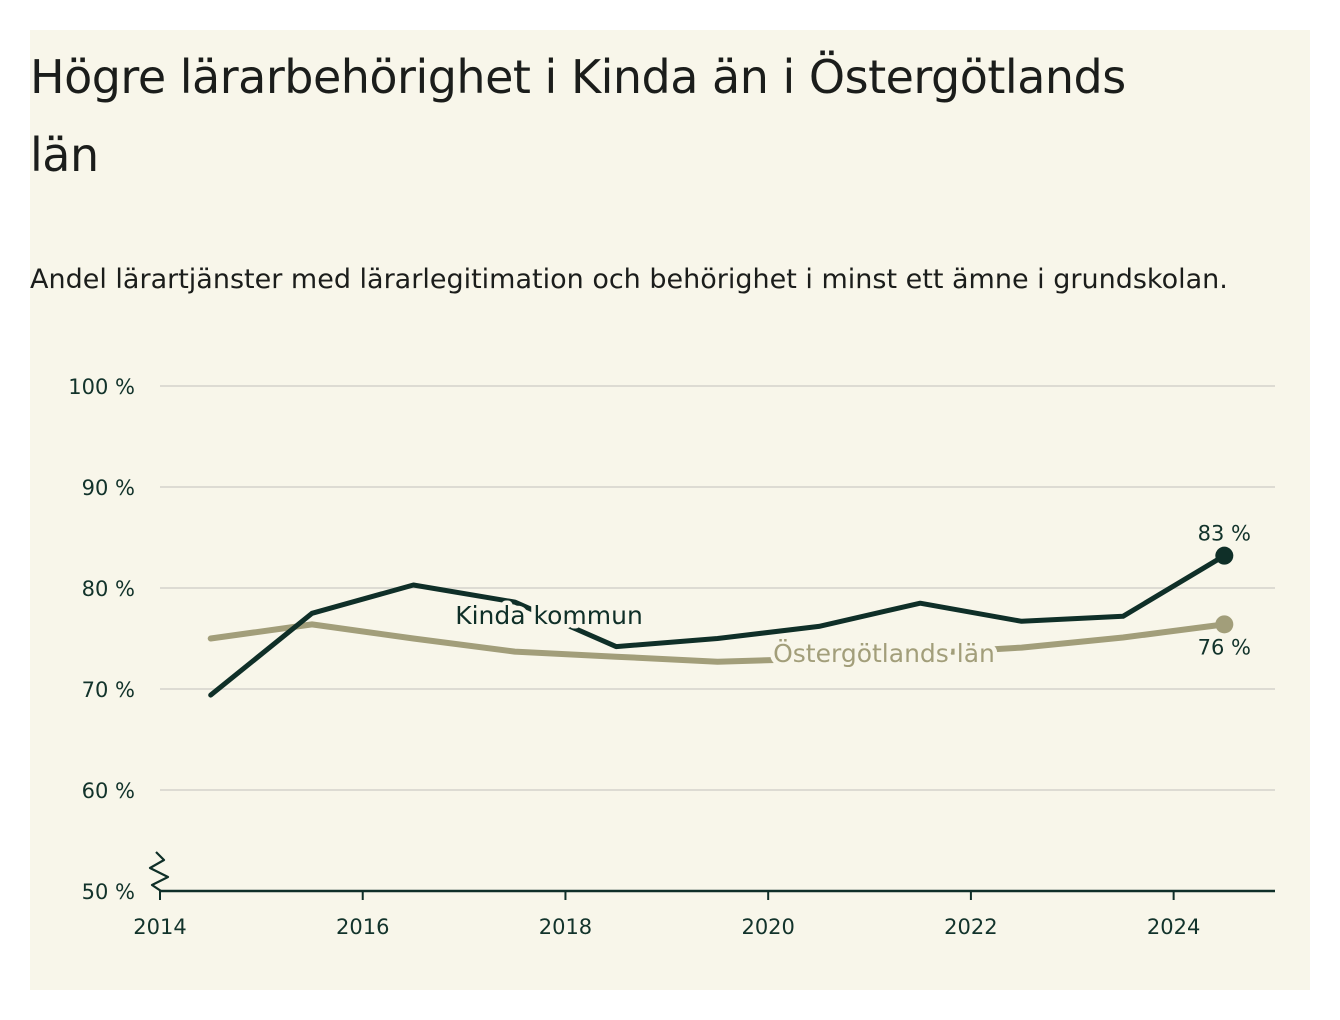 Image resolution: width=1340 pixels, height=1020 pixels. Describe the element at coordinates (1173, 927) in the screenshot. I see `x-tick-label: 2024` at that location.